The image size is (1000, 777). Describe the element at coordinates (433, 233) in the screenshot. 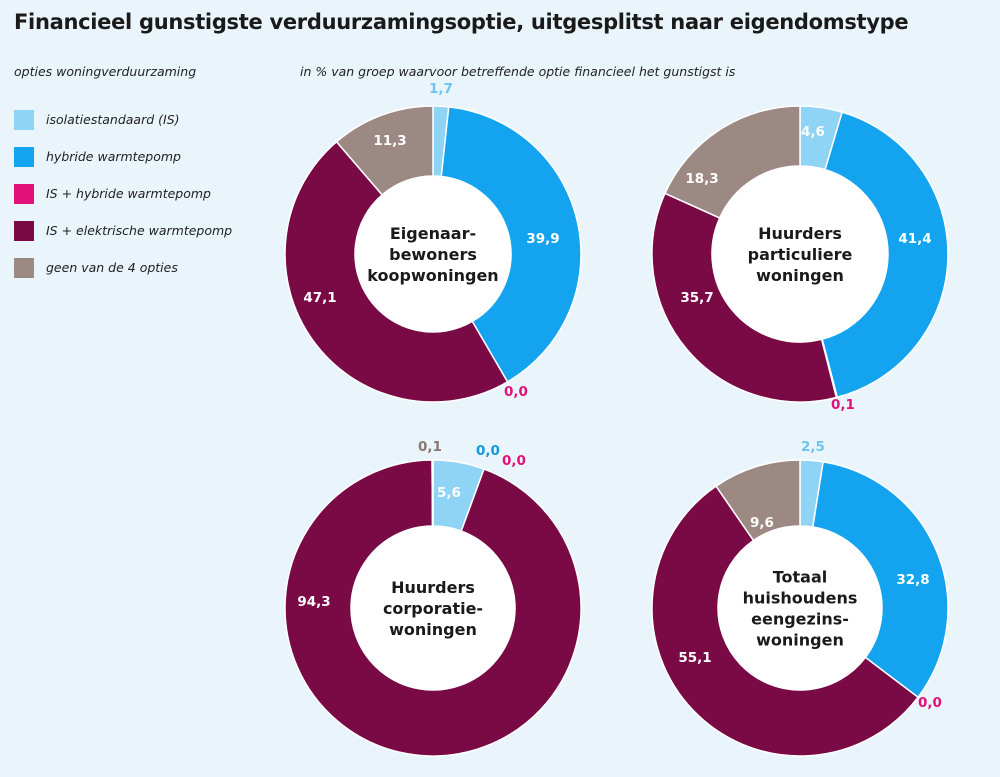

I see `donut-center-label: Eigenaar-` at that location.